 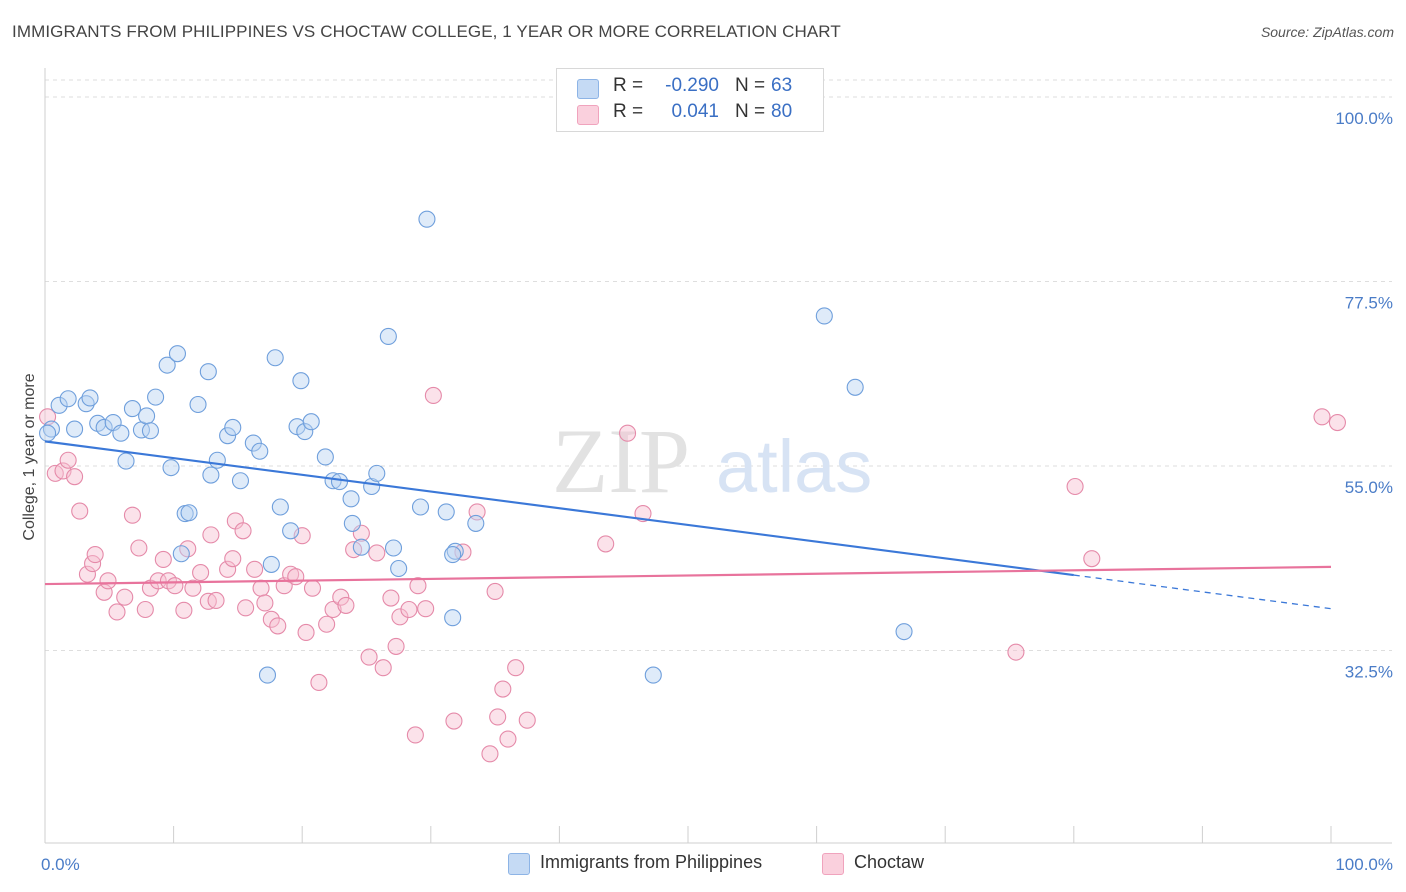 I want to click on philippines-trend-line, so click(x=559, y=508).